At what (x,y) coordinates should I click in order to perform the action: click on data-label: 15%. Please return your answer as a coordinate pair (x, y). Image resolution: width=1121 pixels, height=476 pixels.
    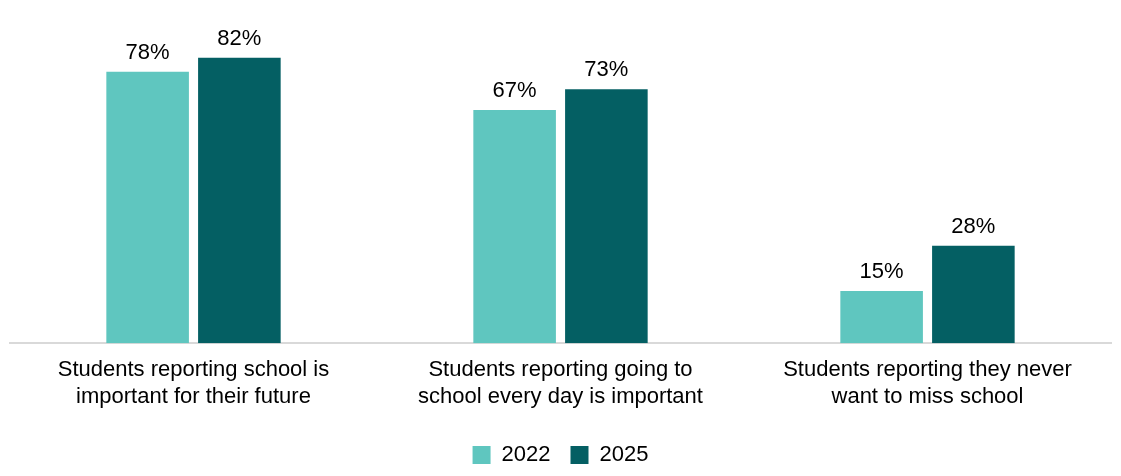
    Looking at the image, I should click on (881, 271).